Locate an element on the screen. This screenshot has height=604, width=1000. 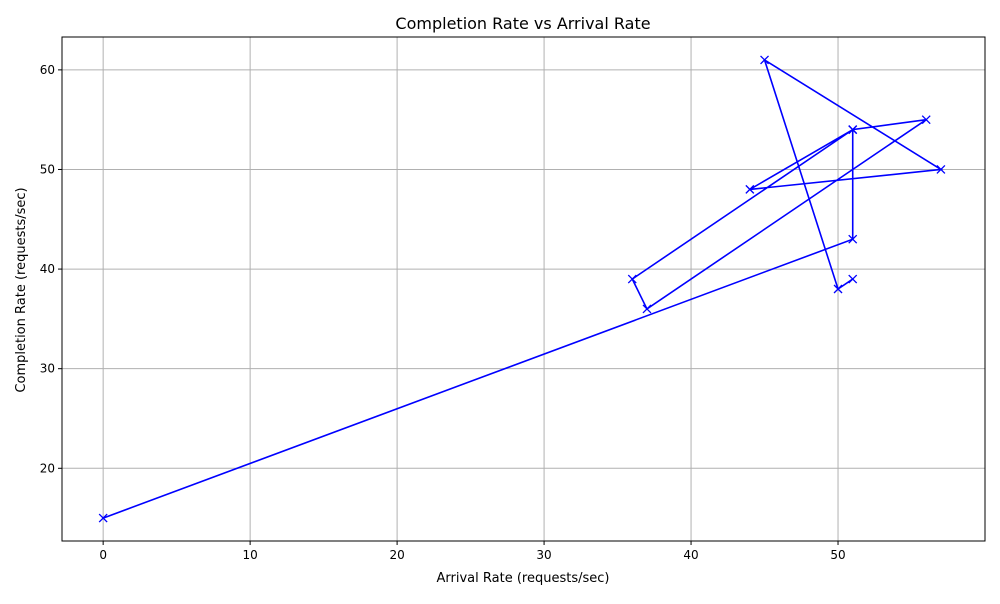
y-tick-label: 60 is located at coordinates (47, 70).